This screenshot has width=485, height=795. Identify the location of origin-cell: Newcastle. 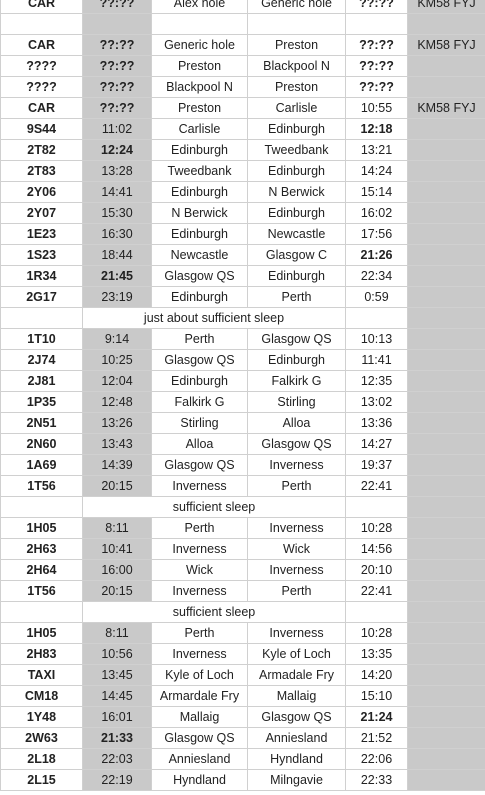
(199, 255).